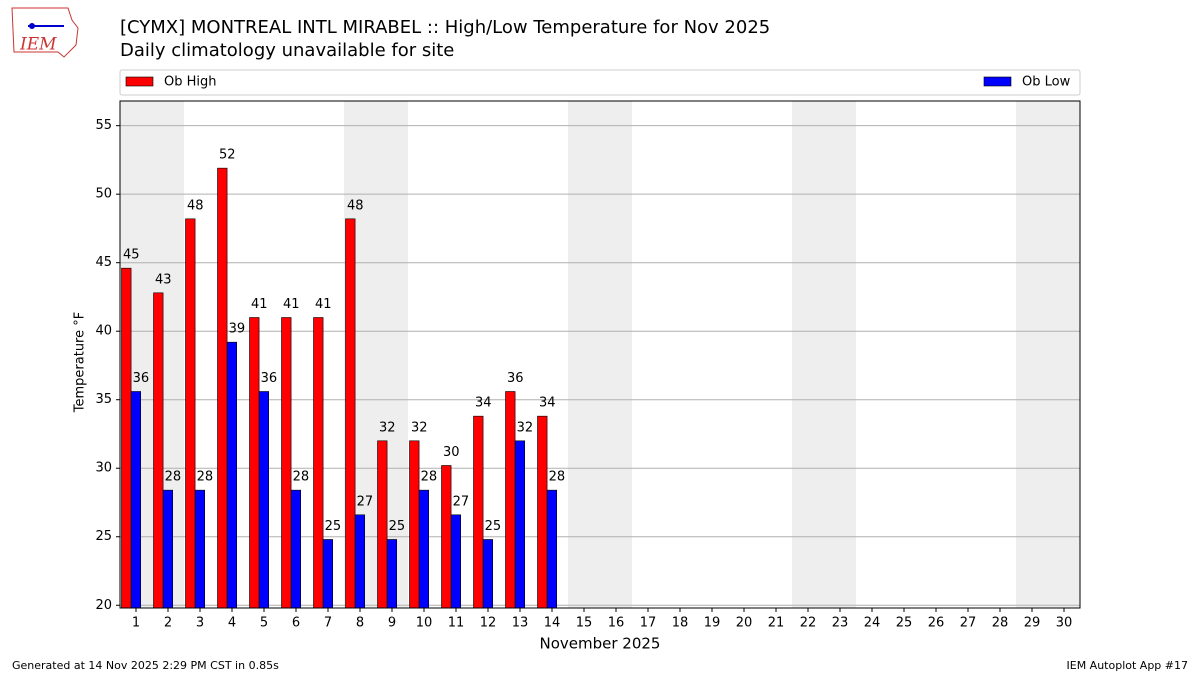 This screenshot has height=675, width=1200. What do you see at coordinates (600, 644) in the screenshot?
I see `x-axis-label: November 2025` at bounding box center [600, 644].